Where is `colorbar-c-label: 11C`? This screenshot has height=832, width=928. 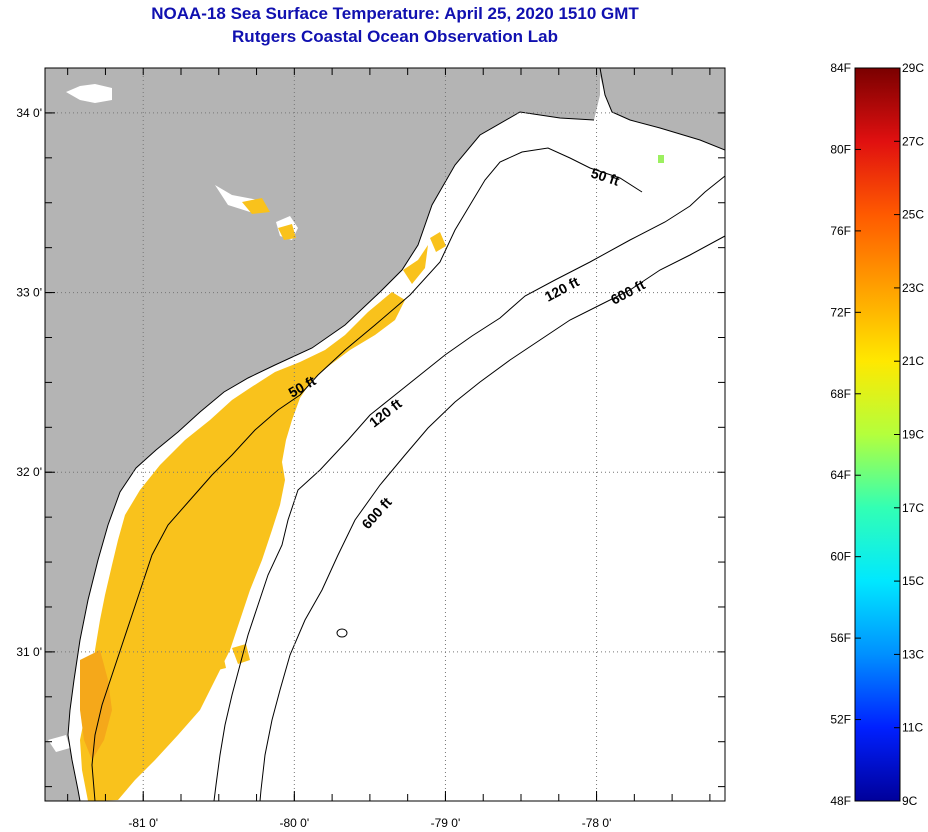
colorbar-c-label: 11C is located at coordinates (912, 728).